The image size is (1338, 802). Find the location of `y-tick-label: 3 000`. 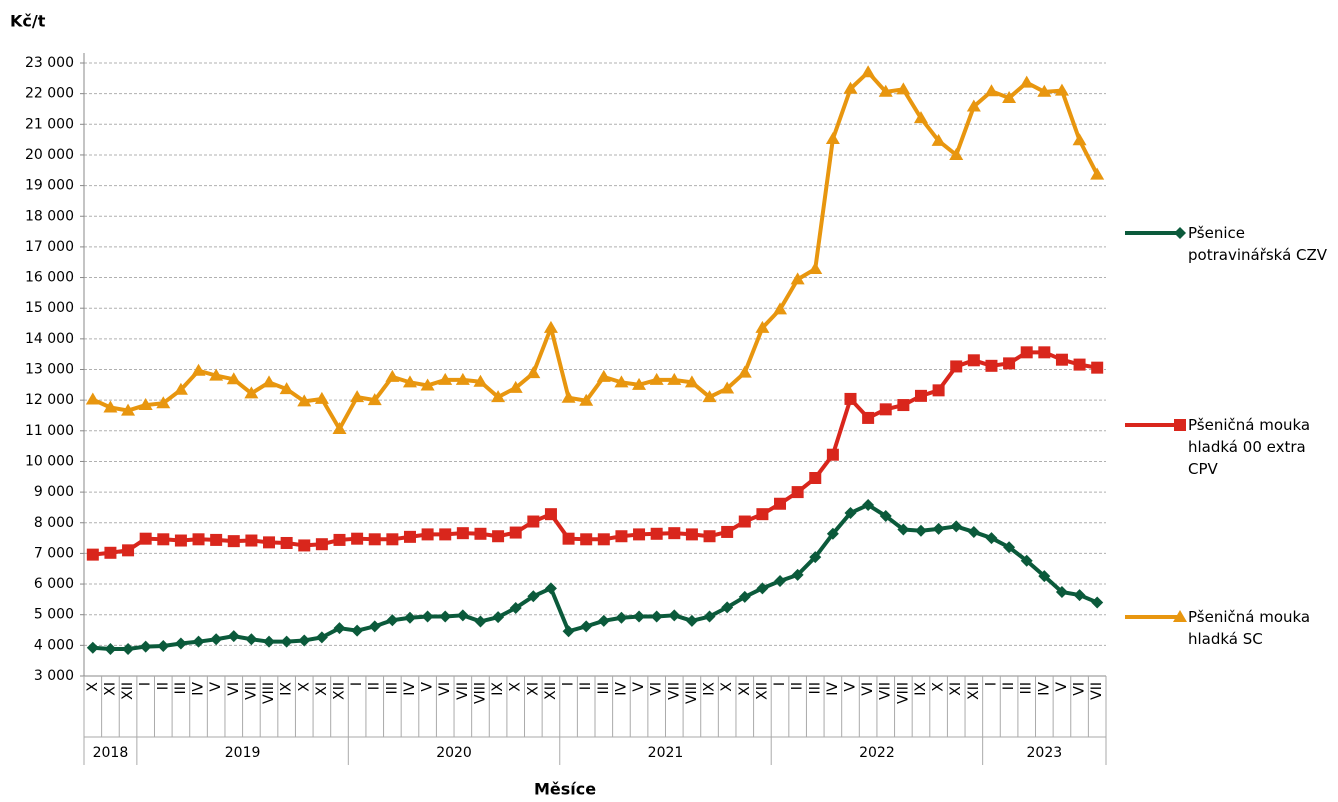

y-tick-label: 3 000 is located at coordinates (54, 676).